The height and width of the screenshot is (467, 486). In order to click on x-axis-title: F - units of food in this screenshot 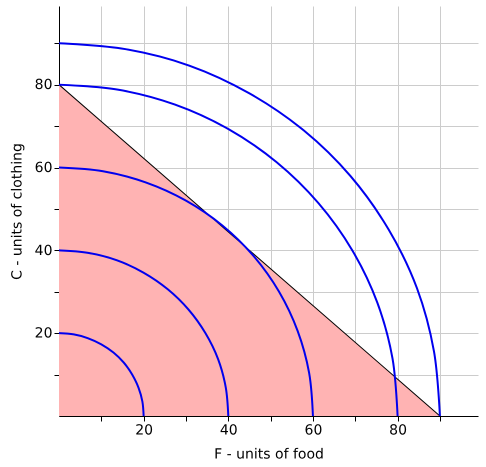, I will do `click(269, 454)`.